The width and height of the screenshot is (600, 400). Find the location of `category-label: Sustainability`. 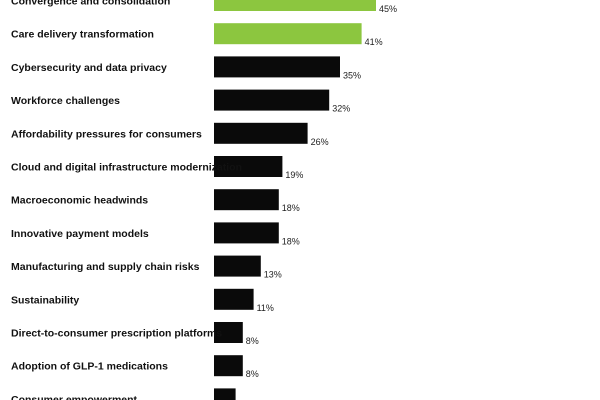

category-label: Sustainability is located at coordinates (45, 300).